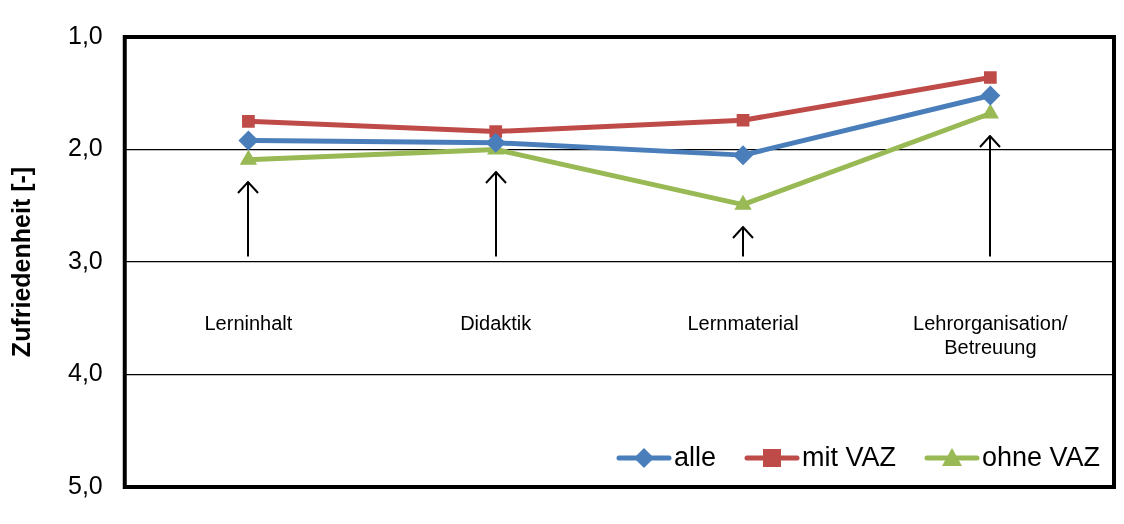  Describe the element at coordinates (85, 484) in the screenshot. I see `y-tick-label: 5,0` at that location.